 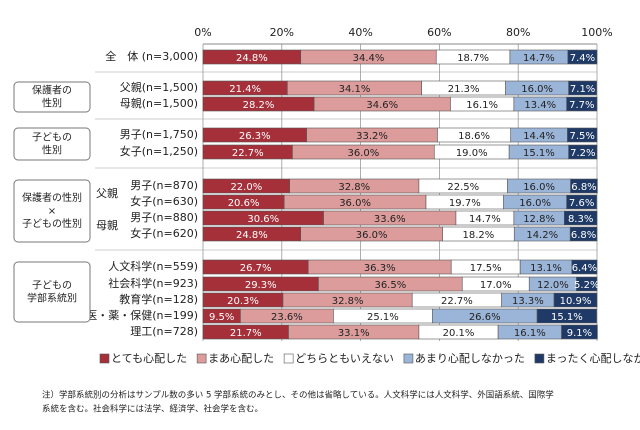 I want to click on value-label: 18.7%, so click(x=473, y=58).